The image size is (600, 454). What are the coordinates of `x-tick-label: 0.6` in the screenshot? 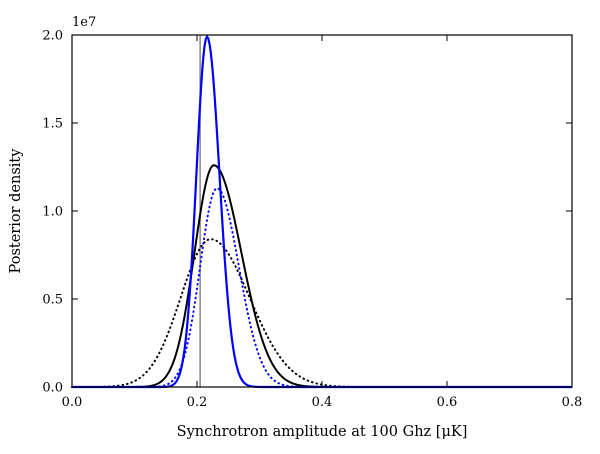 It's located at (447, 402).